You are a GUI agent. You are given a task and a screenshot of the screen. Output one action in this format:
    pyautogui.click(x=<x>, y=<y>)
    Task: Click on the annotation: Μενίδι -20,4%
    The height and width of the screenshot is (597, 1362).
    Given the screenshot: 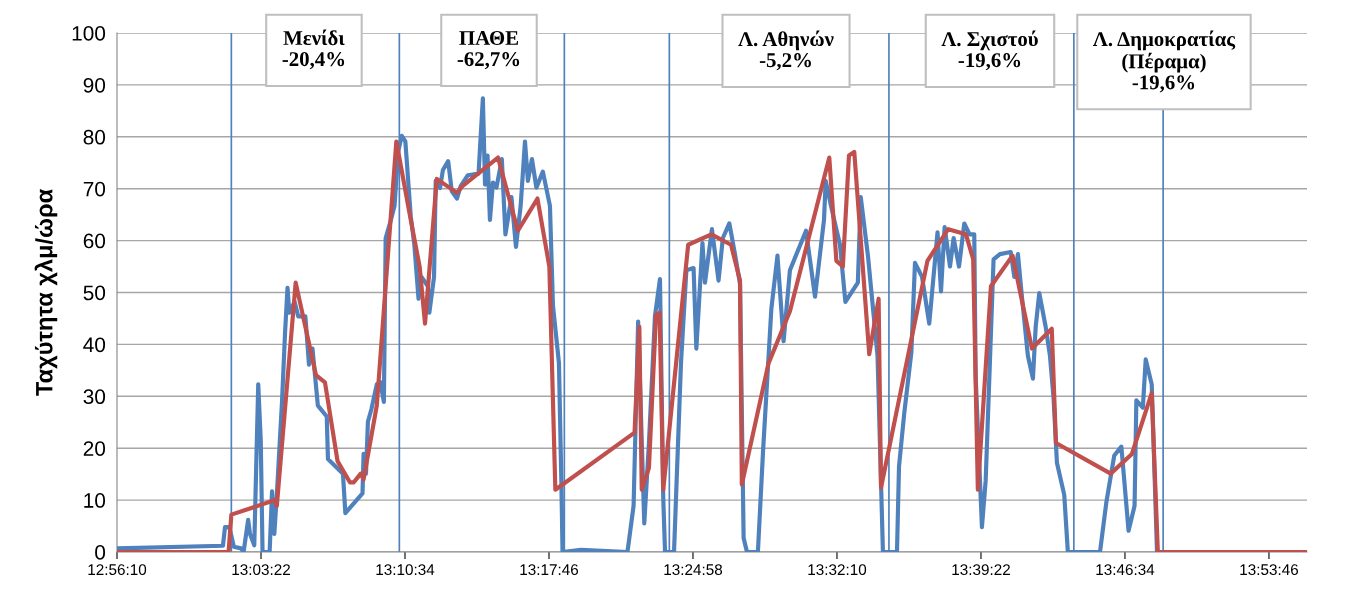 What is the action you would take?
    pyautogui.click(x=313, y=49)
    